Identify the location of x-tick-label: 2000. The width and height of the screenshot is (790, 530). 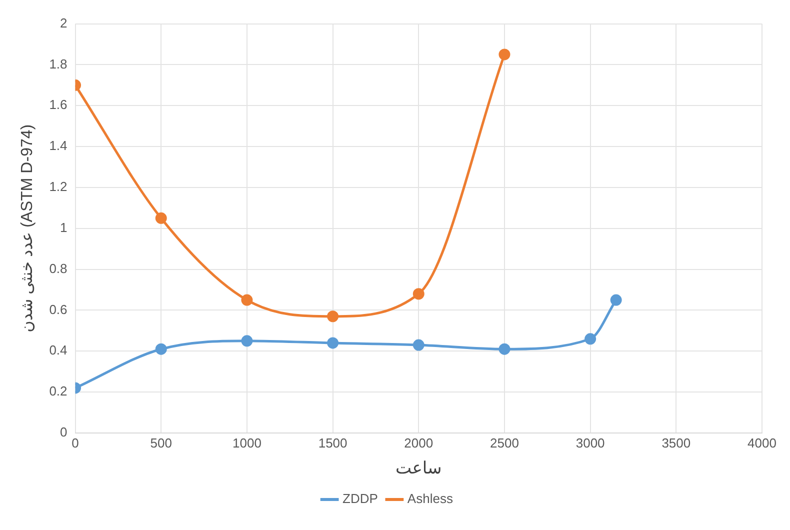
(419, 442).